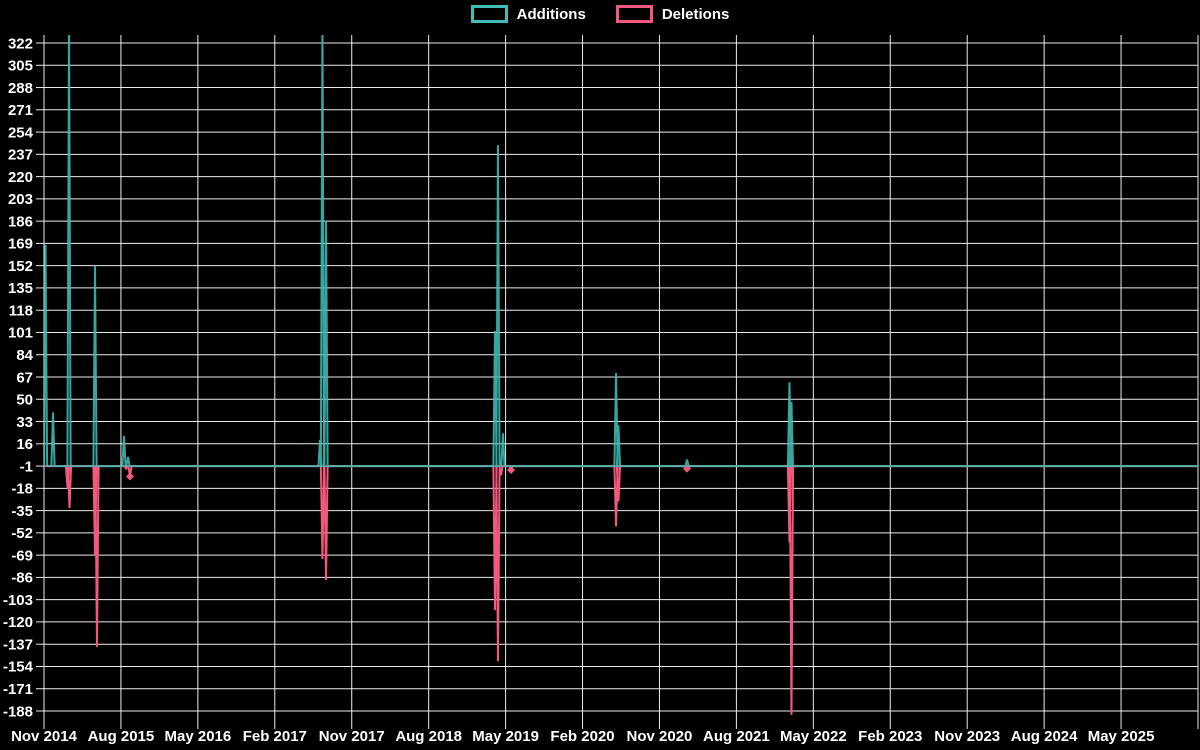  Describe the element at coordinates (352, 736) in the screenshot. I see `x-tick-label: Nov 2017` at that location.